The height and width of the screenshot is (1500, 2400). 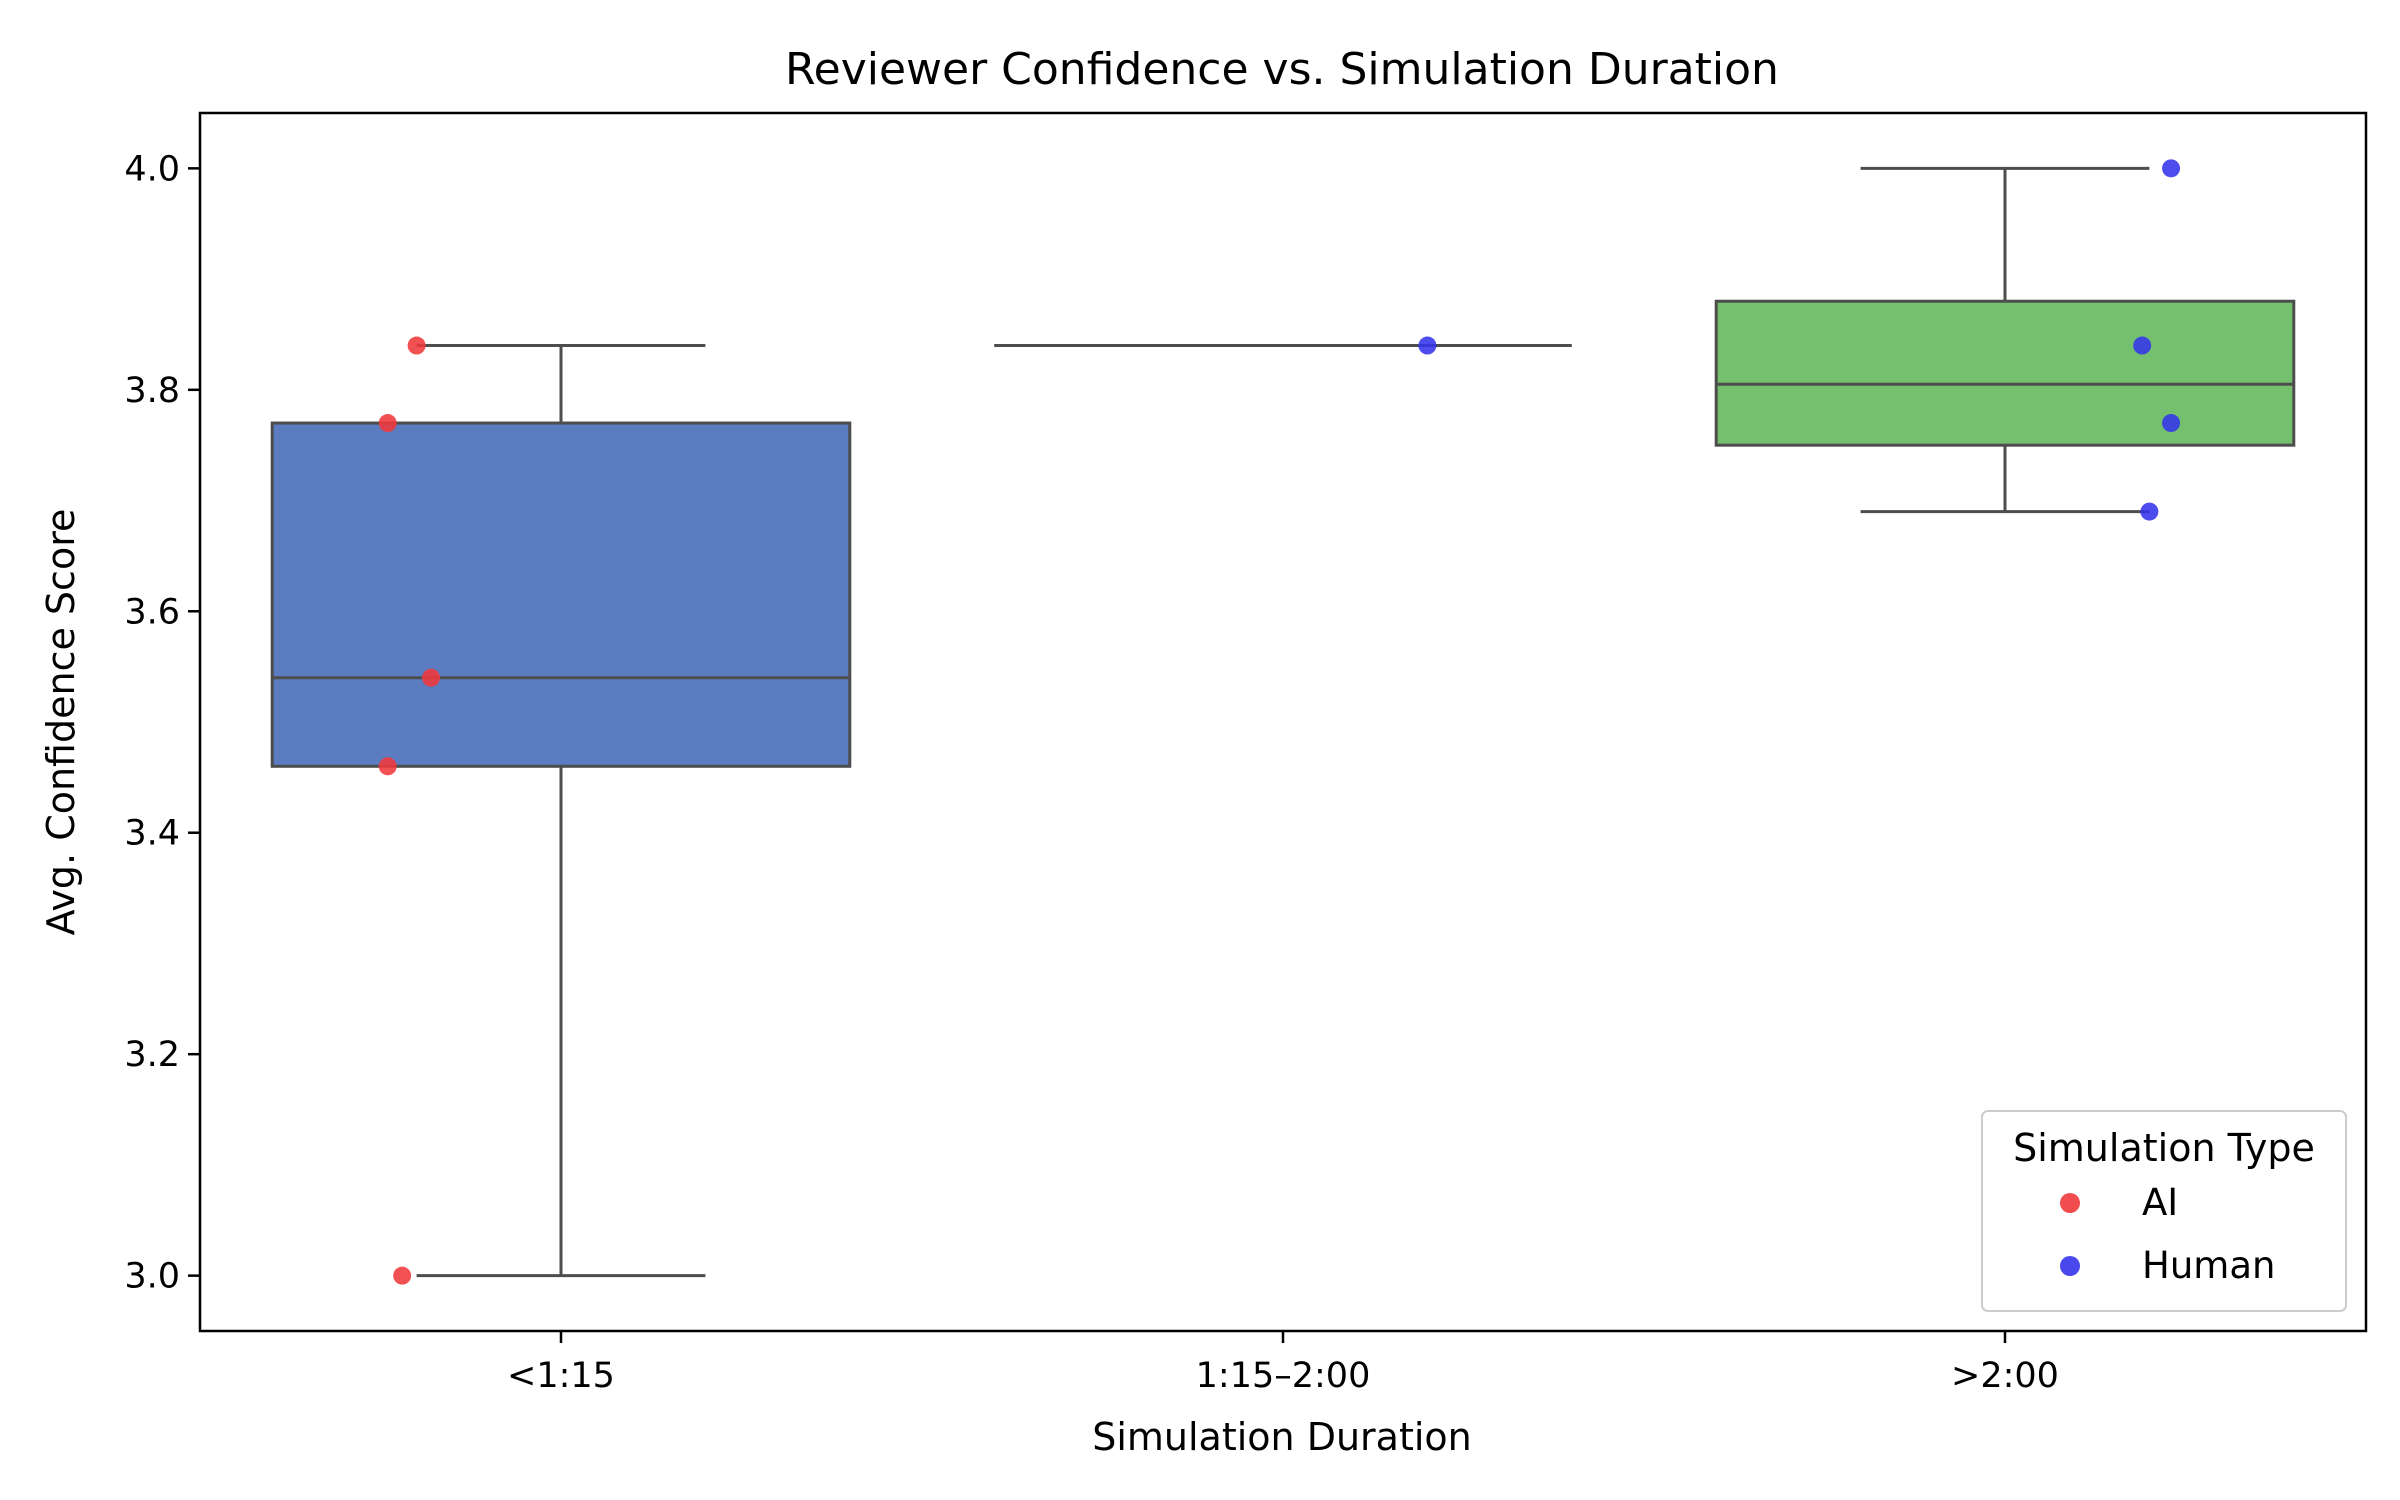 I want to click on y-axis-label: Avg. Confidence Score, so click(x=61, y=722).